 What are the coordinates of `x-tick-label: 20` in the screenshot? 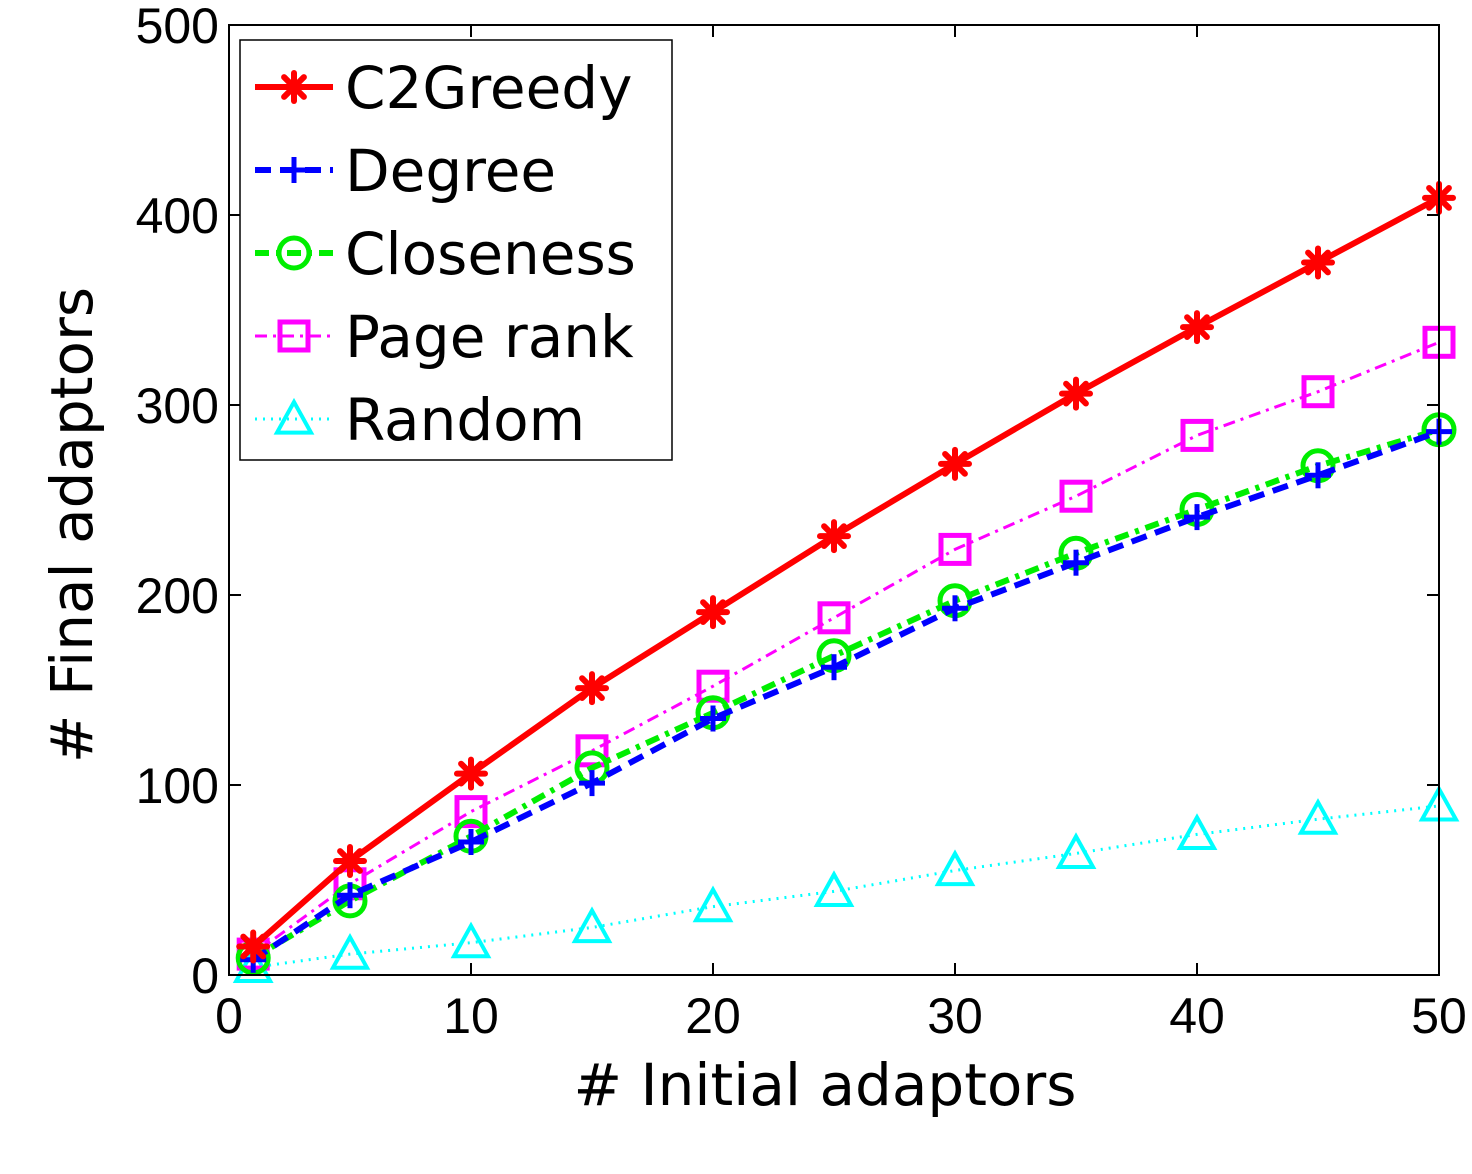 It's located at (713, 1016).